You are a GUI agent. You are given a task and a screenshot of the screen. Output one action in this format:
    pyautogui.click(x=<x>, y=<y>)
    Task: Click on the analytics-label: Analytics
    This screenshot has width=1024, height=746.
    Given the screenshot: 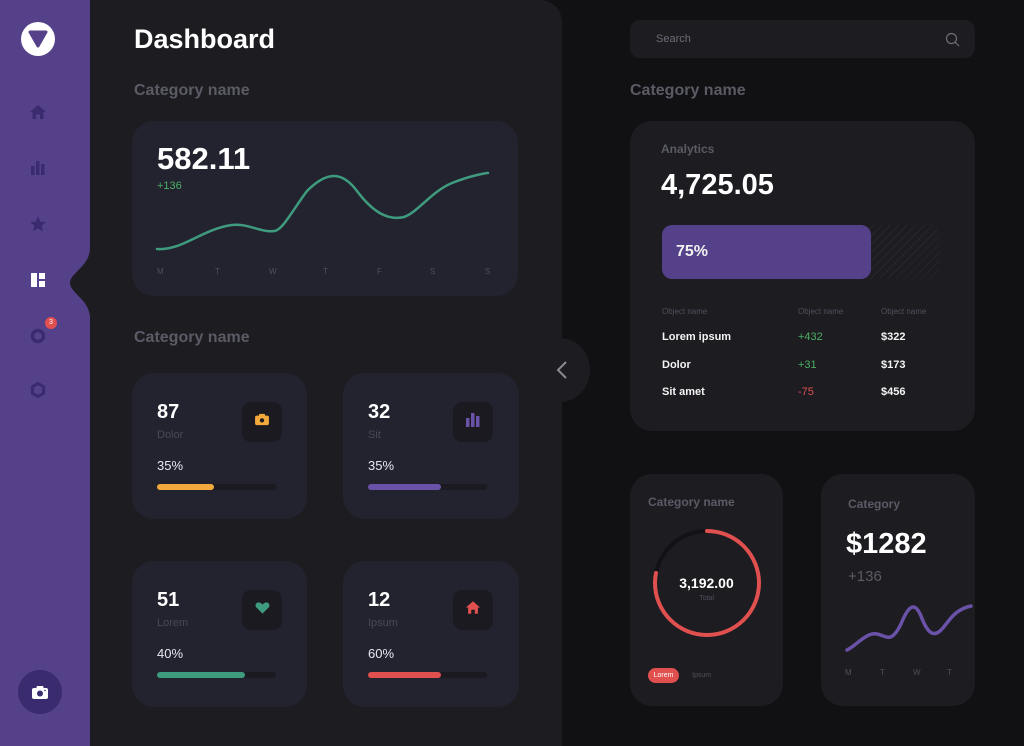 What is the action you would take?
    pyautogui.click(x=688, y=149)
    